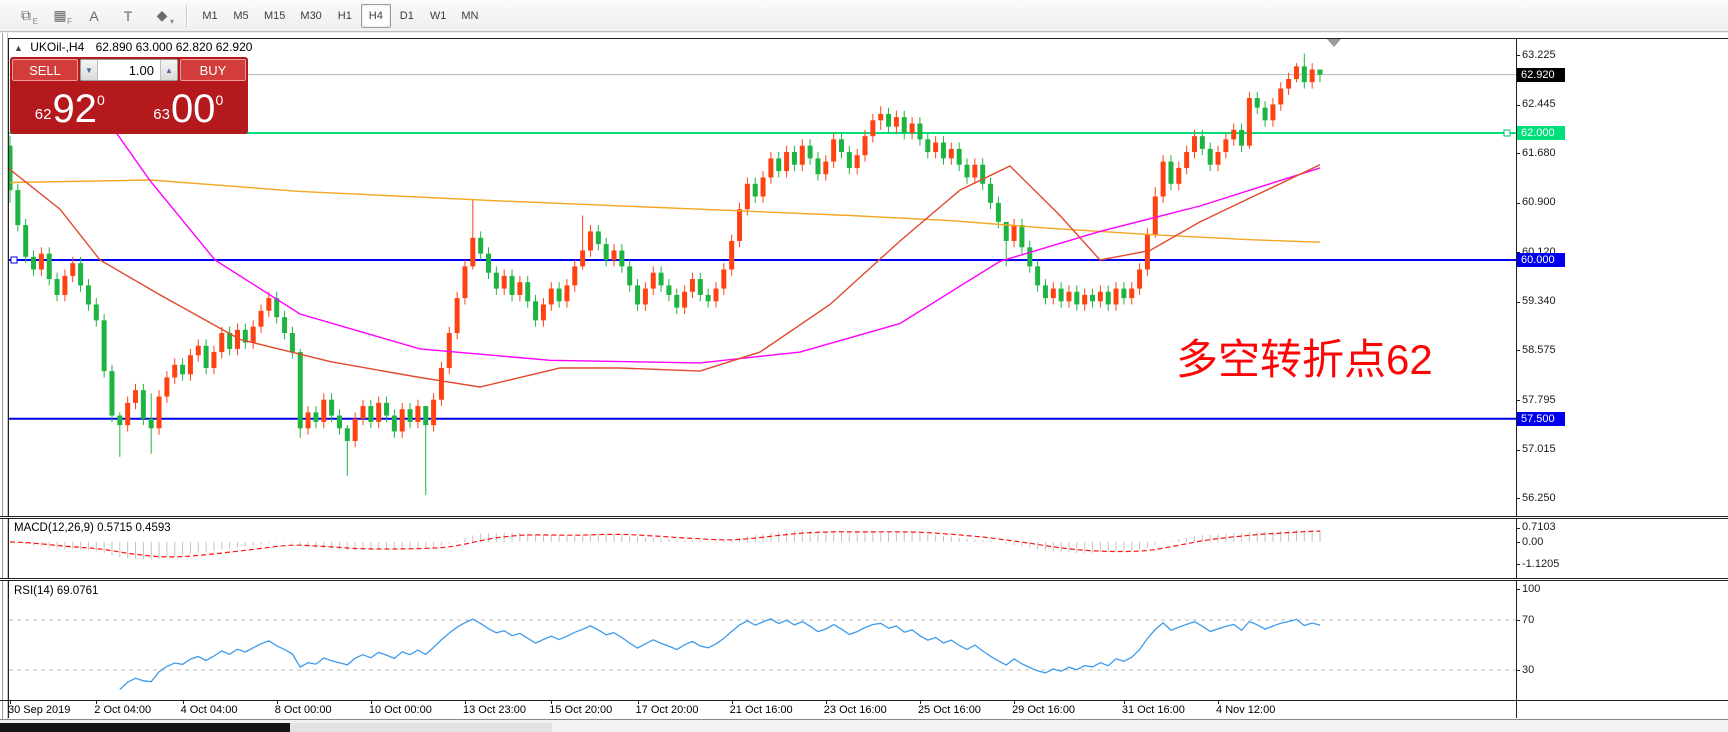 Image resolution: width=1728 pixels, height=732 pixels. Describe the element at coordinates (949, 710) in the screenshot. I see `time-axis-label: 25 Oct 16:00` at that location.